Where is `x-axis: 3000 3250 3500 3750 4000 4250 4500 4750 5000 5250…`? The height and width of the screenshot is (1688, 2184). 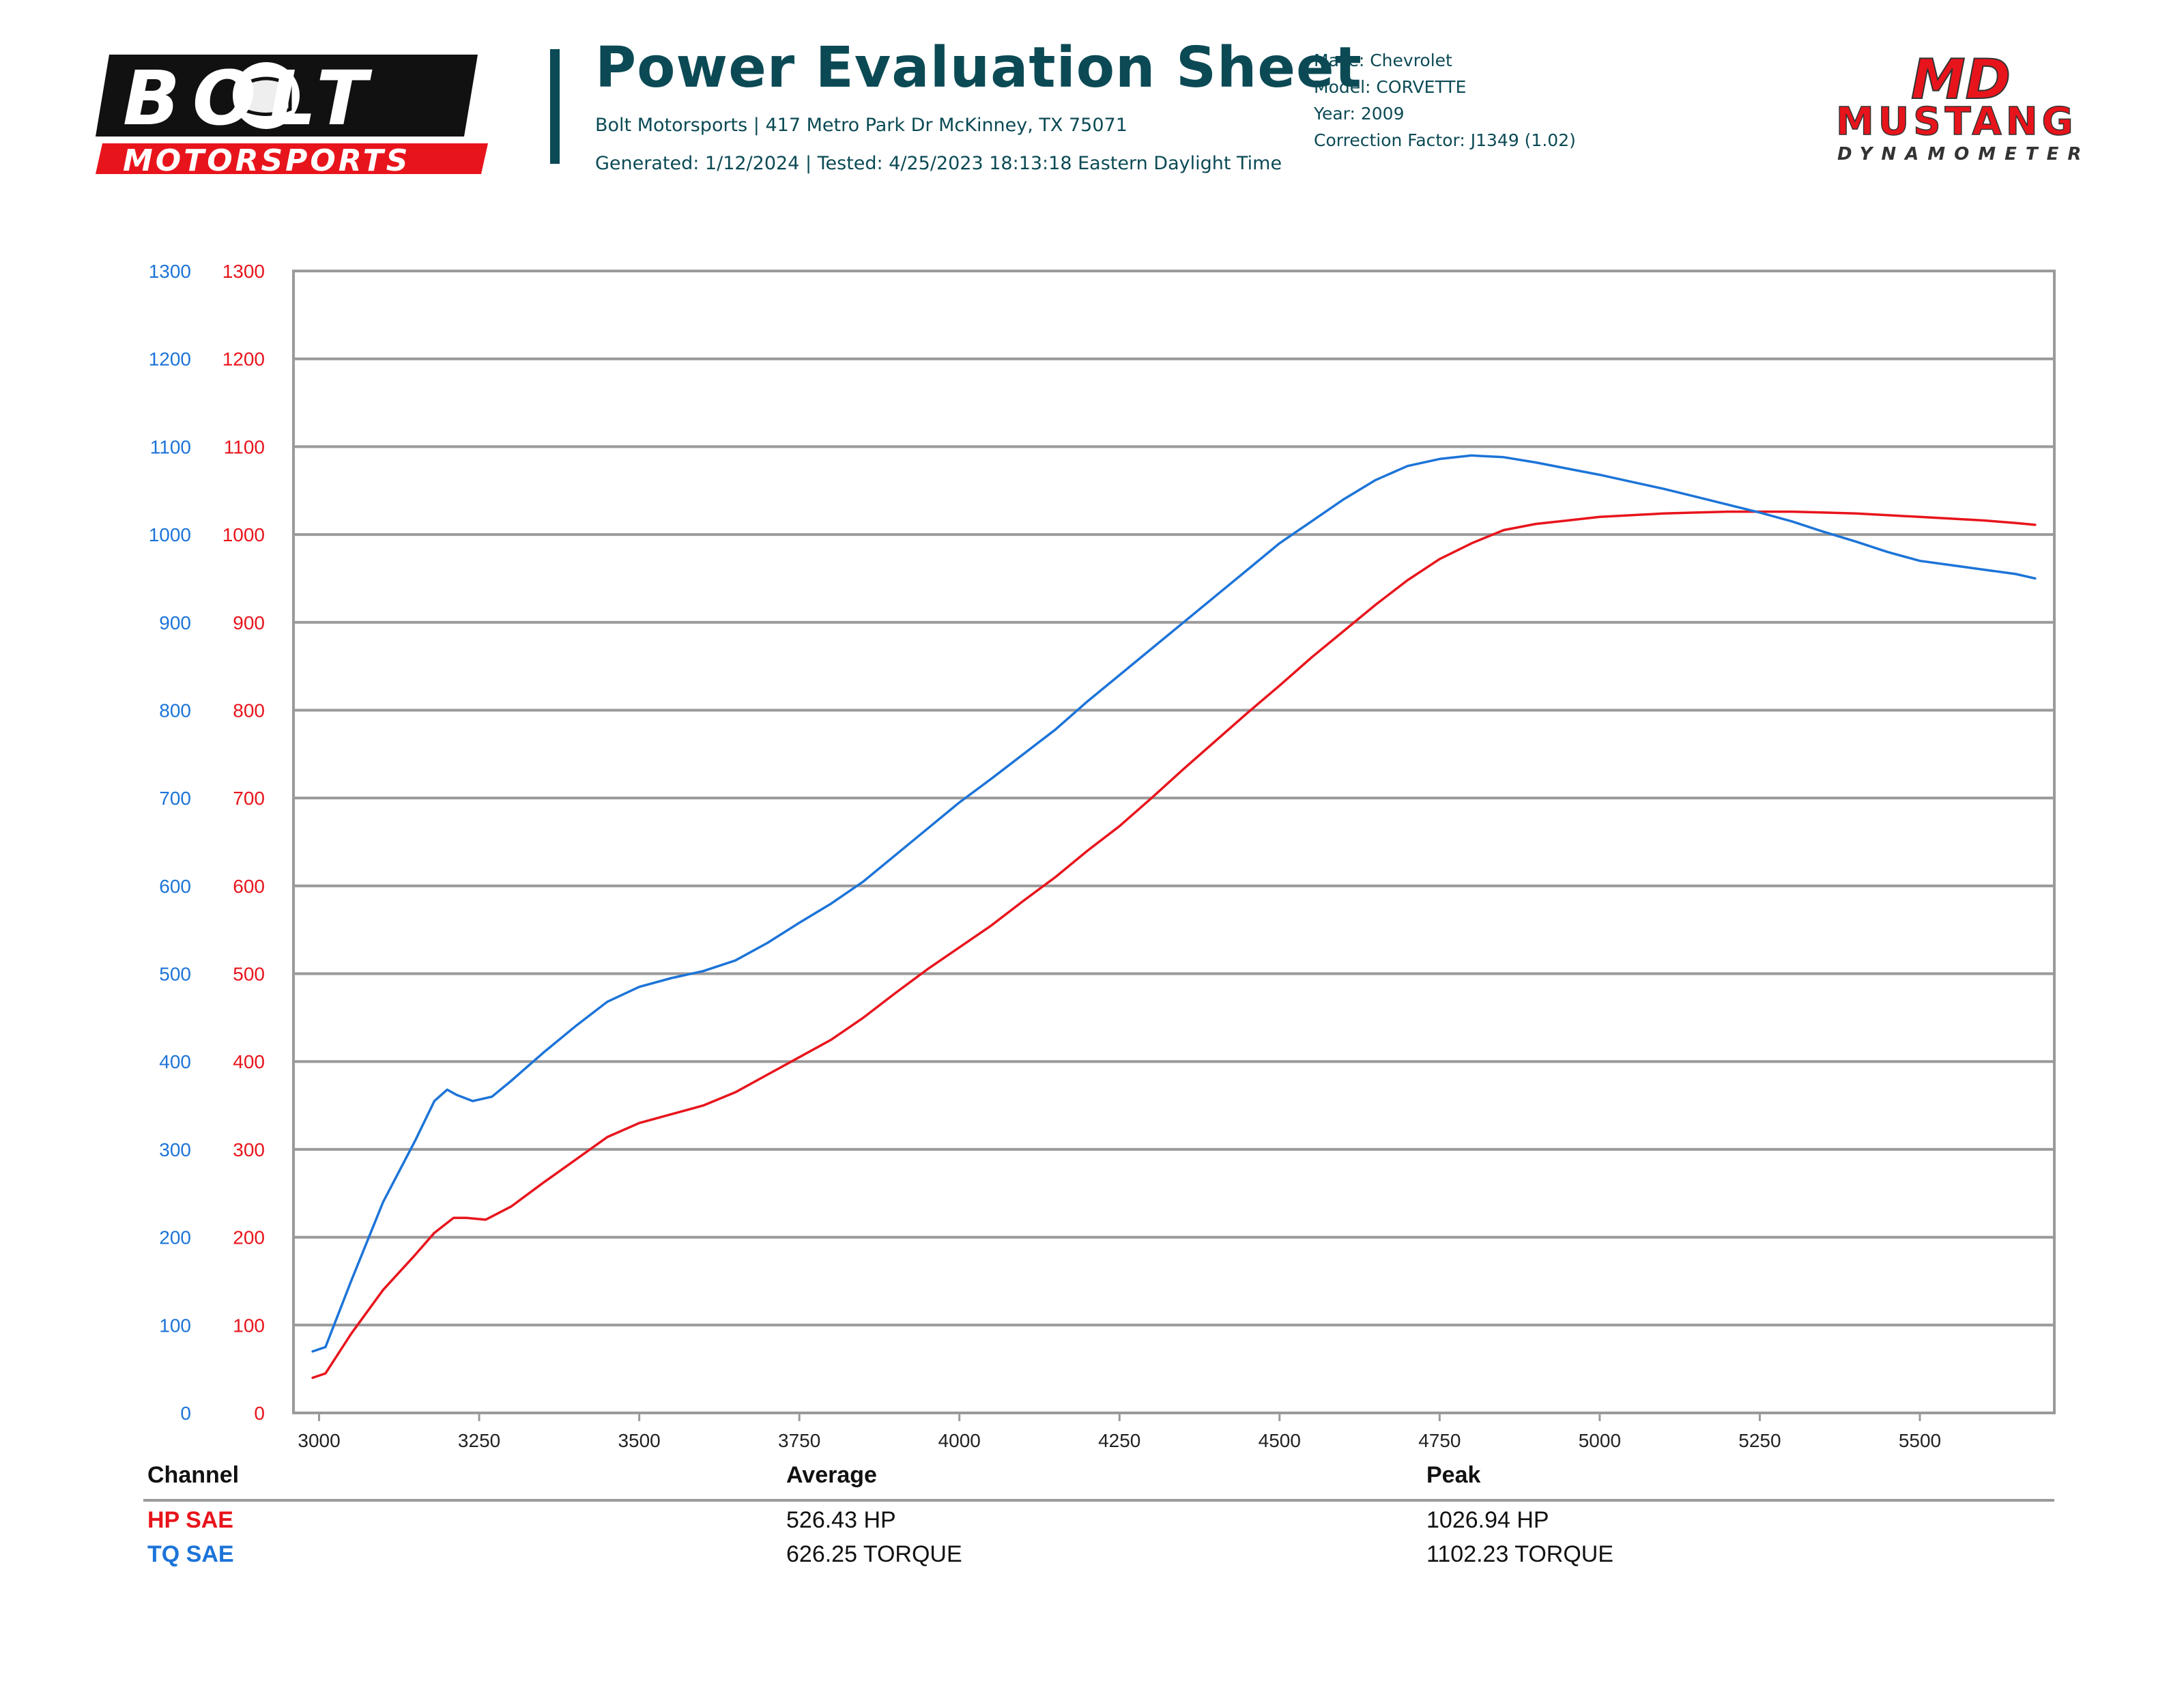
x-axis: 3000 3250 3500 3750 4000 4250 4500 4750 5000 5250… is located at coordinates (1119, 1432).